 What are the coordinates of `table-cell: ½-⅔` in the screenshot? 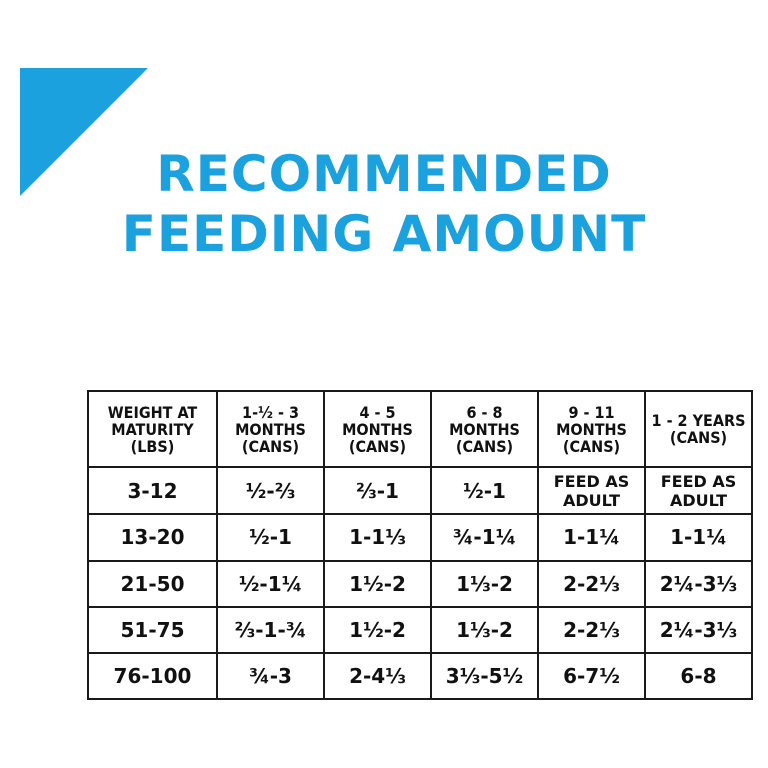 It's located at (270, 491).